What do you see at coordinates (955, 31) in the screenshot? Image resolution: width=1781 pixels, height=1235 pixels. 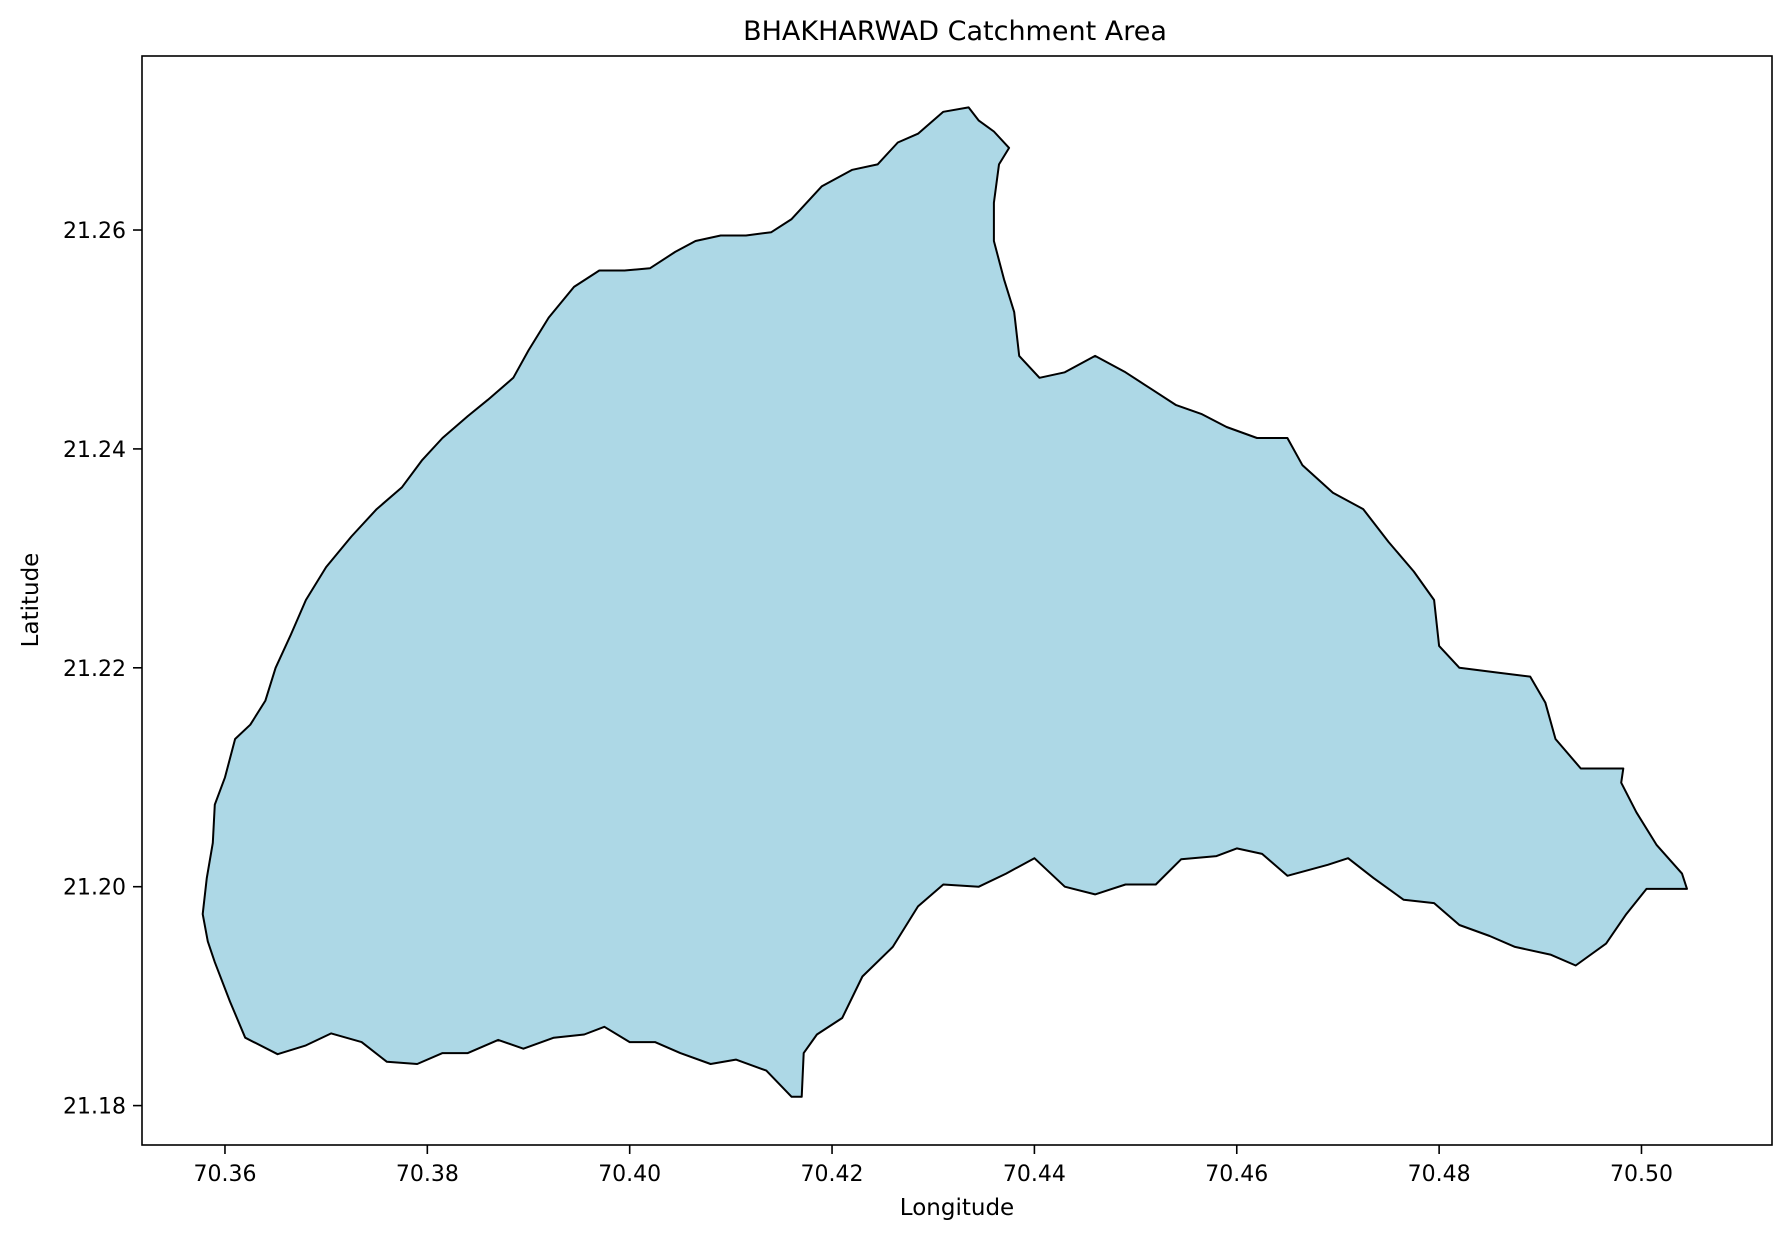 I see `chart-title: BHAKHARWAD Catchment Area` at bounding box center [955, 31].